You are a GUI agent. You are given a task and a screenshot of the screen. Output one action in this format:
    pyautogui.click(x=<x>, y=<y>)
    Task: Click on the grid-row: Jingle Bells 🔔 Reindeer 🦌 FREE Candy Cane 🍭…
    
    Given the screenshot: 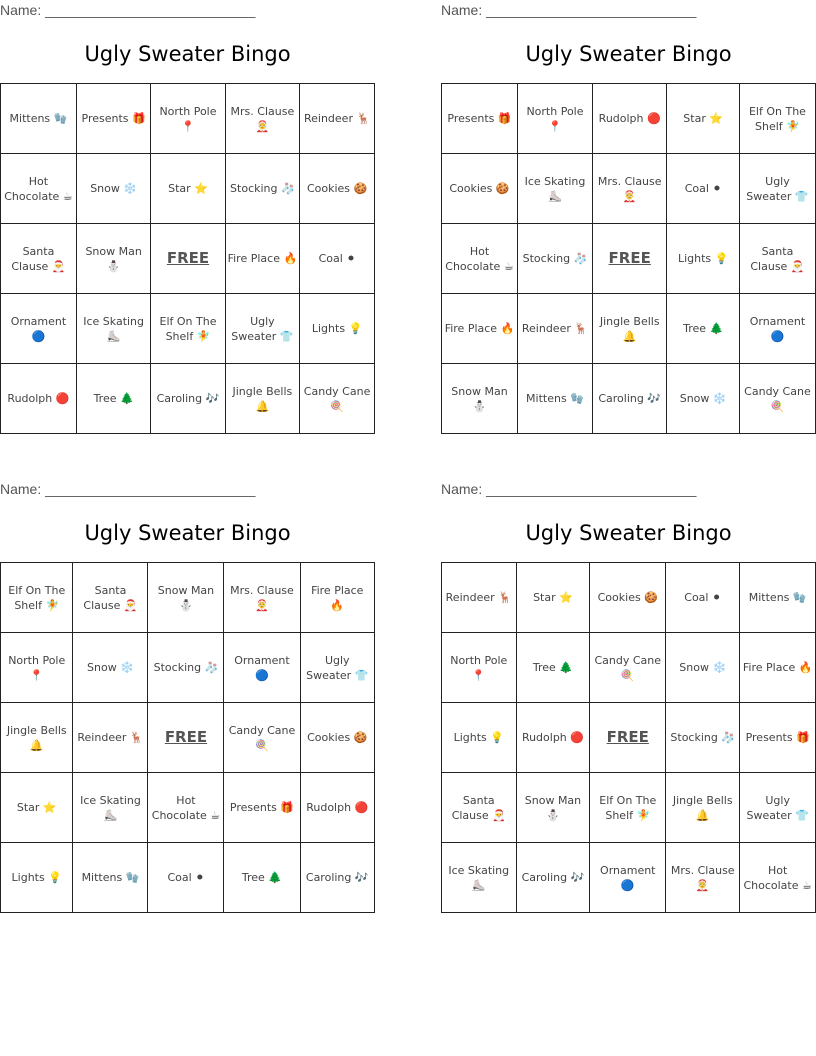 What is the action you would take?
    pyautogui.click(x=187, y=737)
    